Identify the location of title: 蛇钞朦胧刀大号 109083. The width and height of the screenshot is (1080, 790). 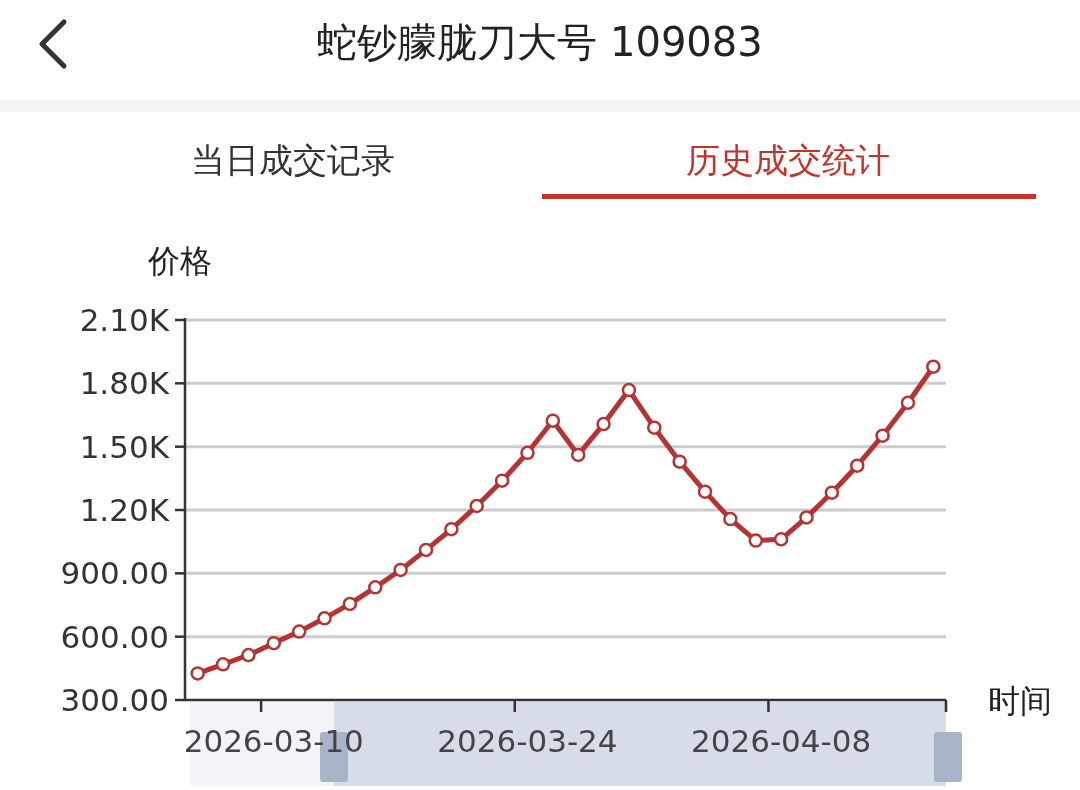
(540, 42).